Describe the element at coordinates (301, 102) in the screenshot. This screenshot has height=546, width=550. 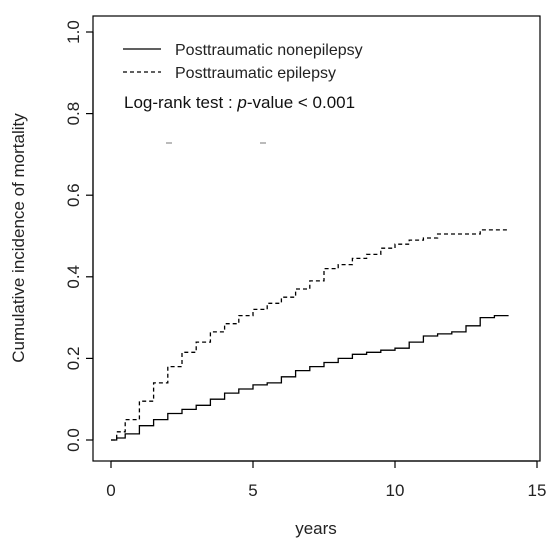
I see `logrank-suffix: -value < 0.001` at that location.